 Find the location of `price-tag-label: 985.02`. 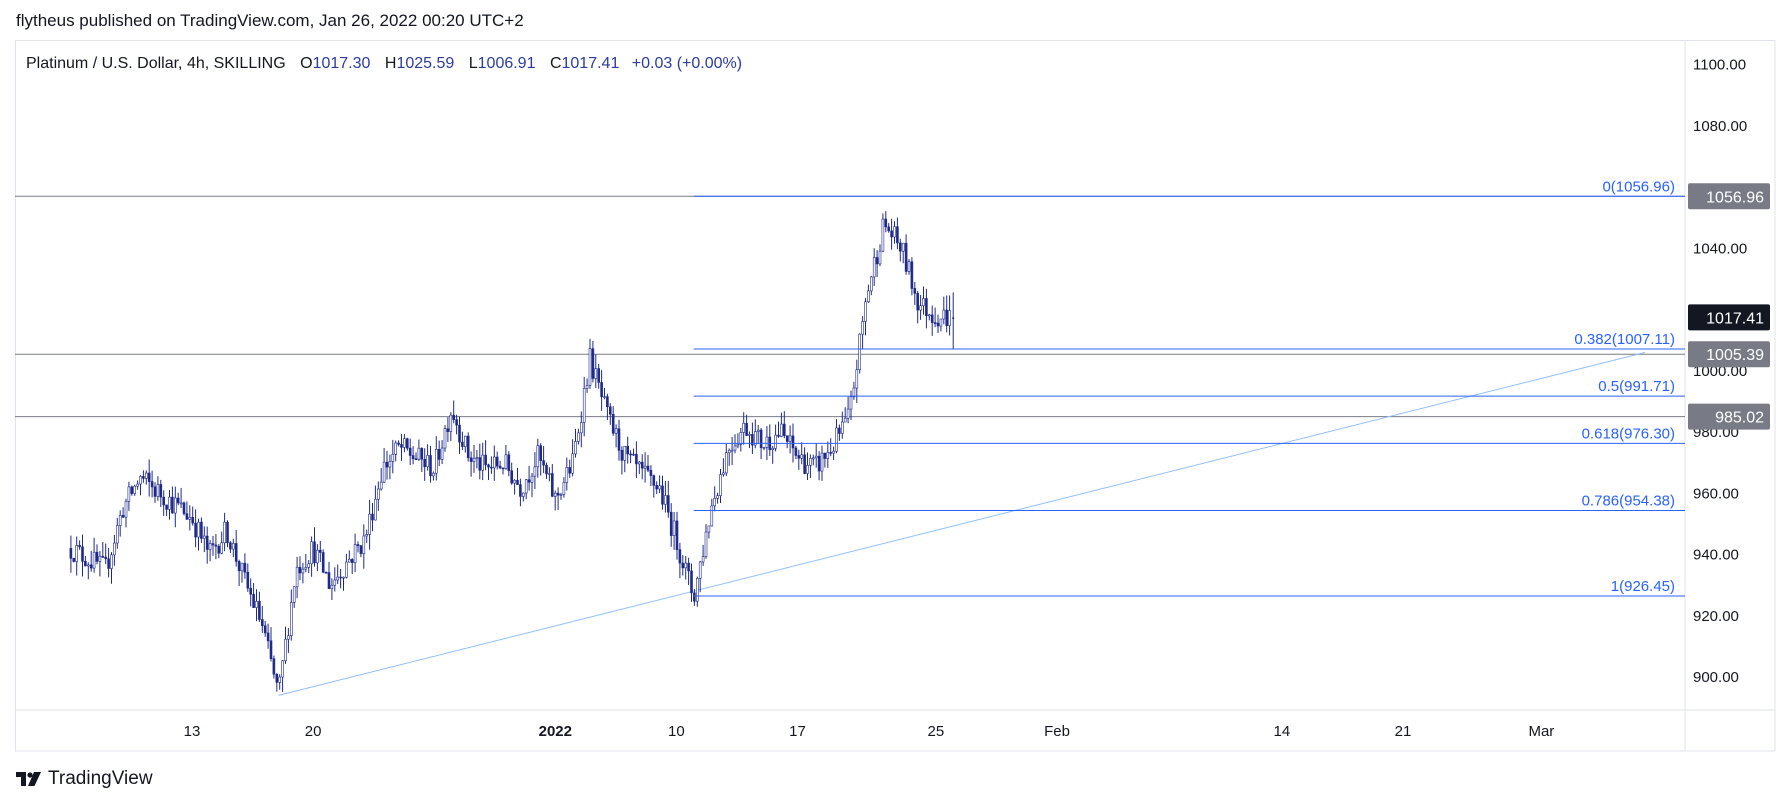

price-tag-label: 985.02 is located at coordinates (1739, 418).